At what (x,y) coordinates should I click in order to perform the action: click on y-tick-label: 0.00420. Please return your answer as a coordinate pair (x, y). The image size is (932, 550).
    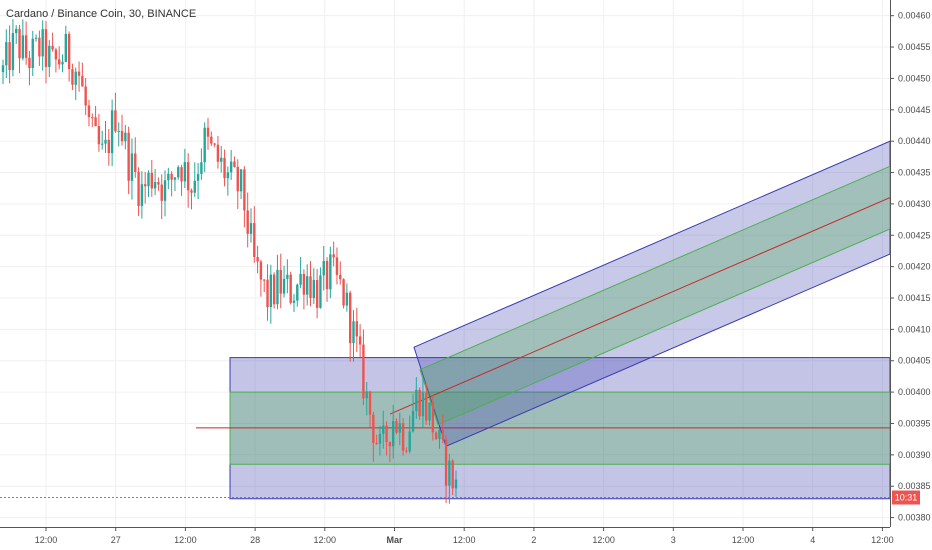
    Looking at the image, I should click on (914, 267).